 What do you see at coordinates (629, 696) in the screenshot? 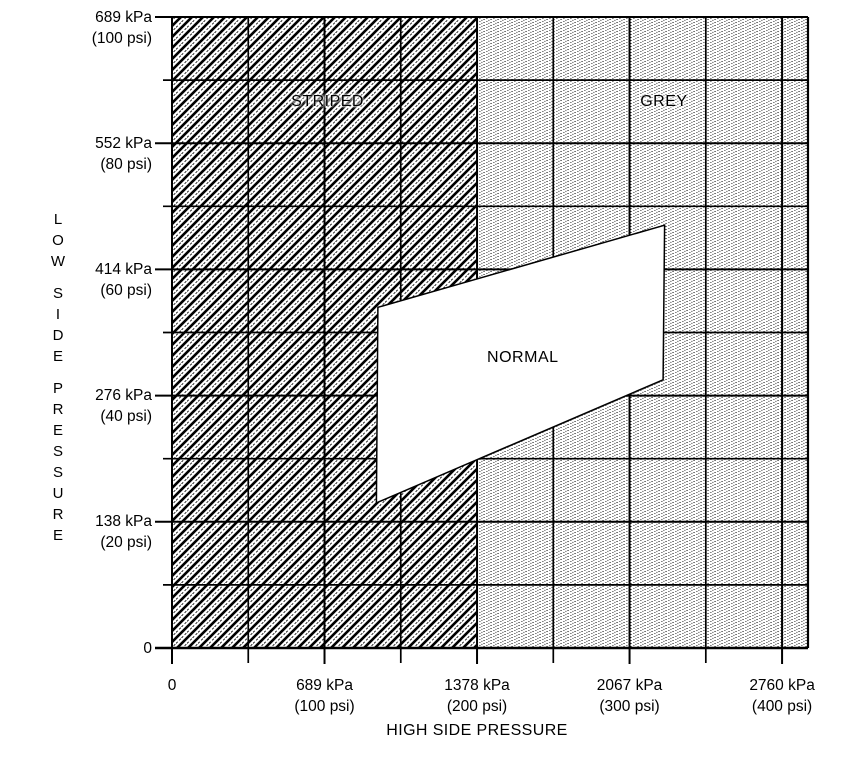
I see `x-tick-label: 2067 kPa (300 psi)` at bounding box center [629, 696].